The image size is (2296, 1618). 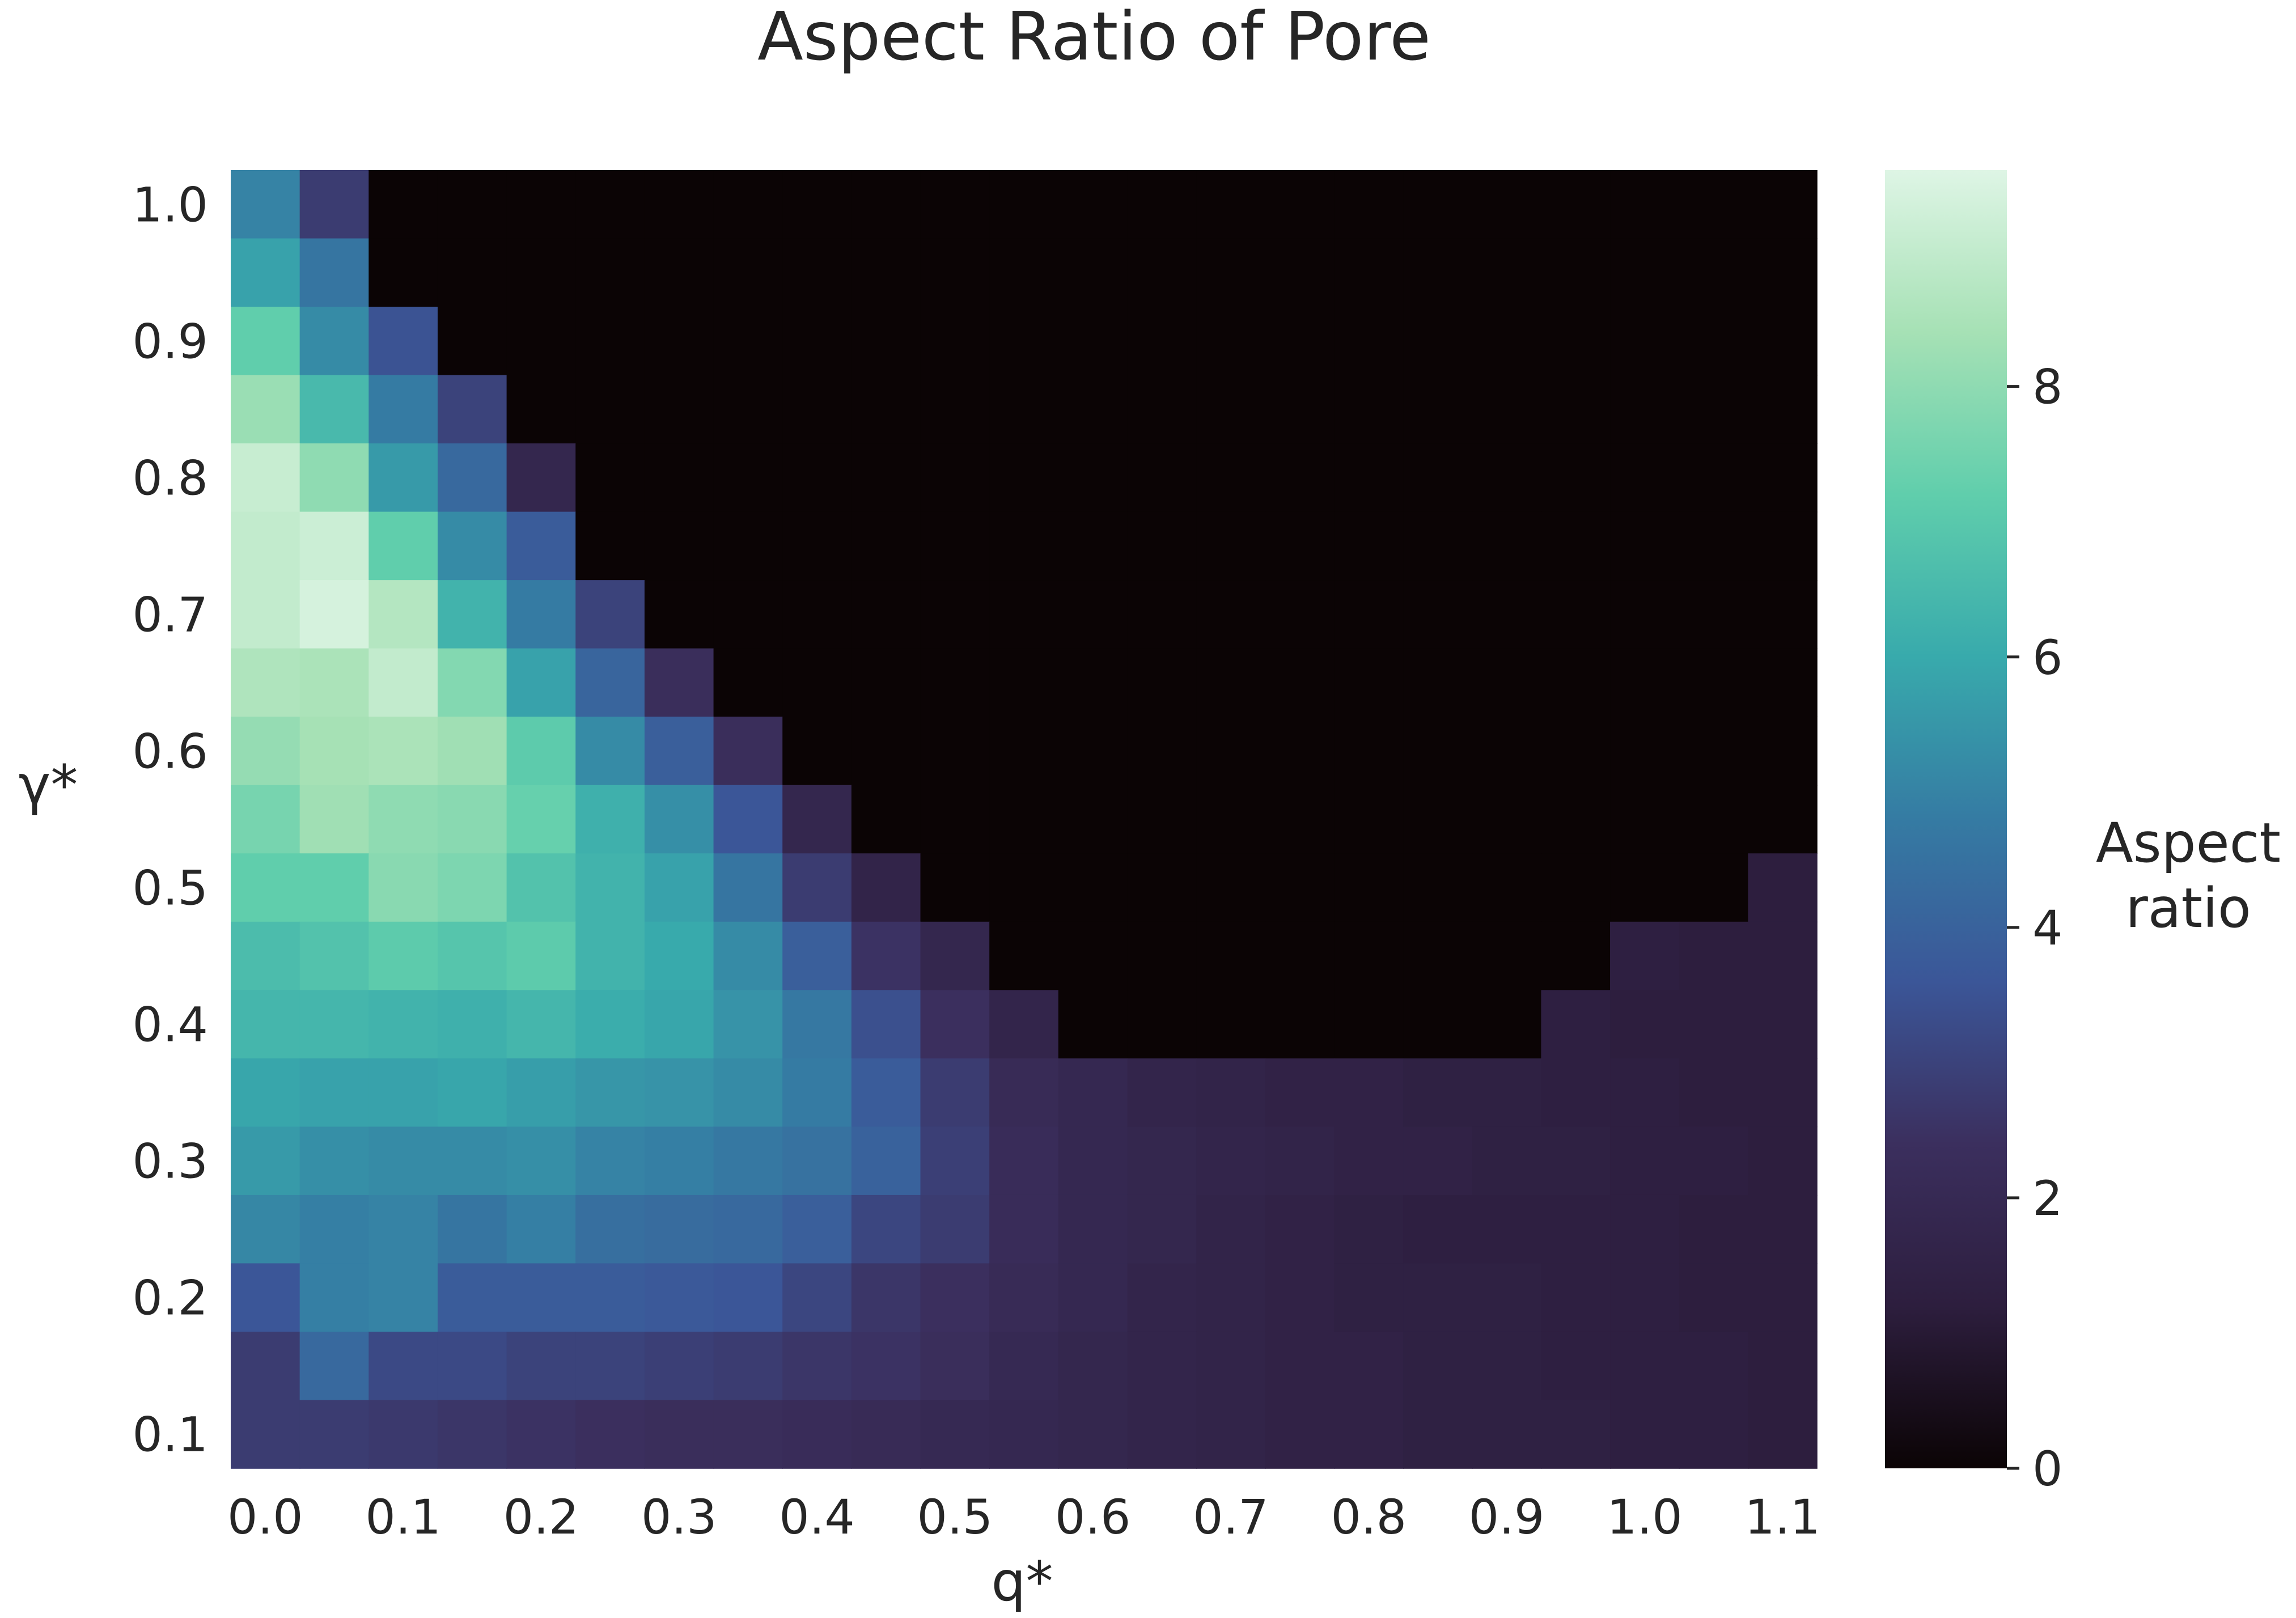 What do you see at coordinates (1946, 819) in the screenshot?
I see `colorbar` at bounding box center [1946, 819].